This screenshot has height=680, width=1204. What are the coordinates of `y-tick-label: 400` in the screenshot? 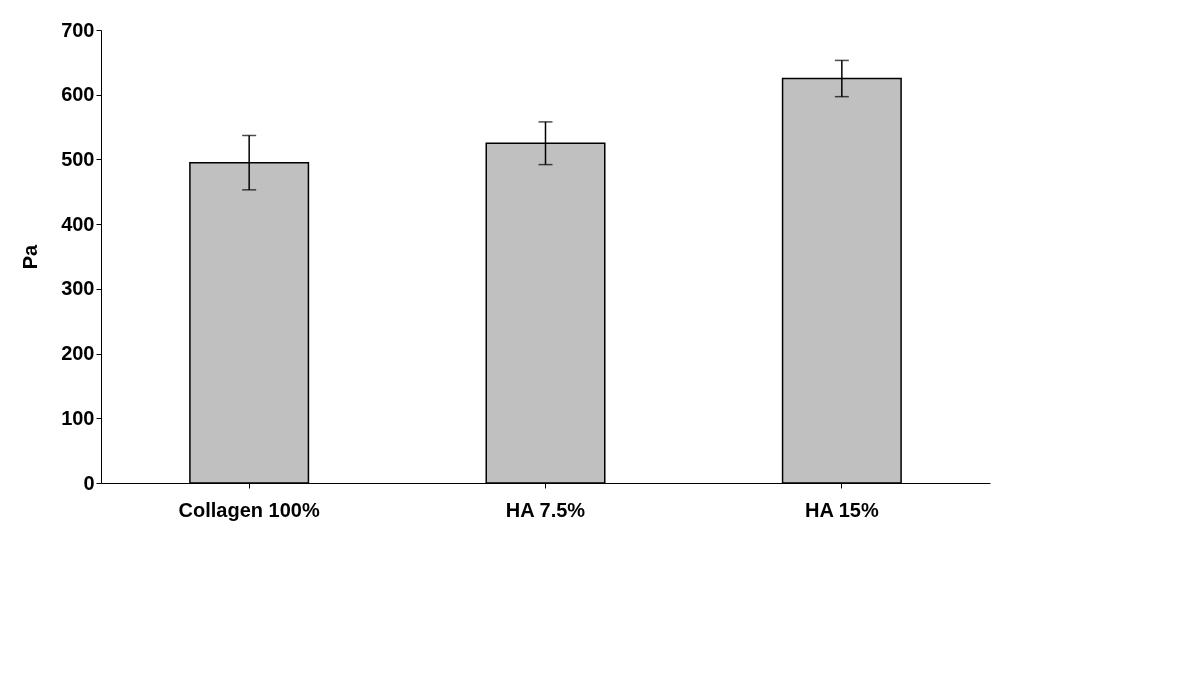 It's located at (78, 223).